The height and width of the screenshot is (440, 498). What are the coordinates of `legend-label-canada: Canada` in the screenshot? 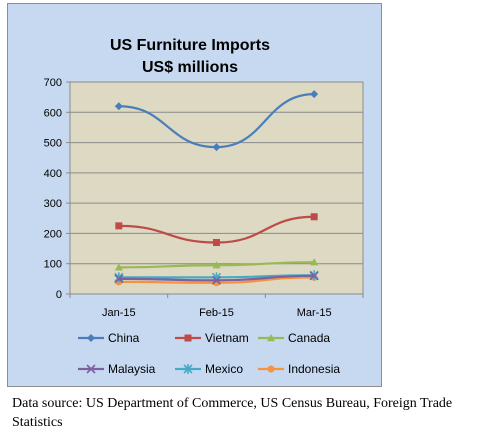 It's located at (309, 338).